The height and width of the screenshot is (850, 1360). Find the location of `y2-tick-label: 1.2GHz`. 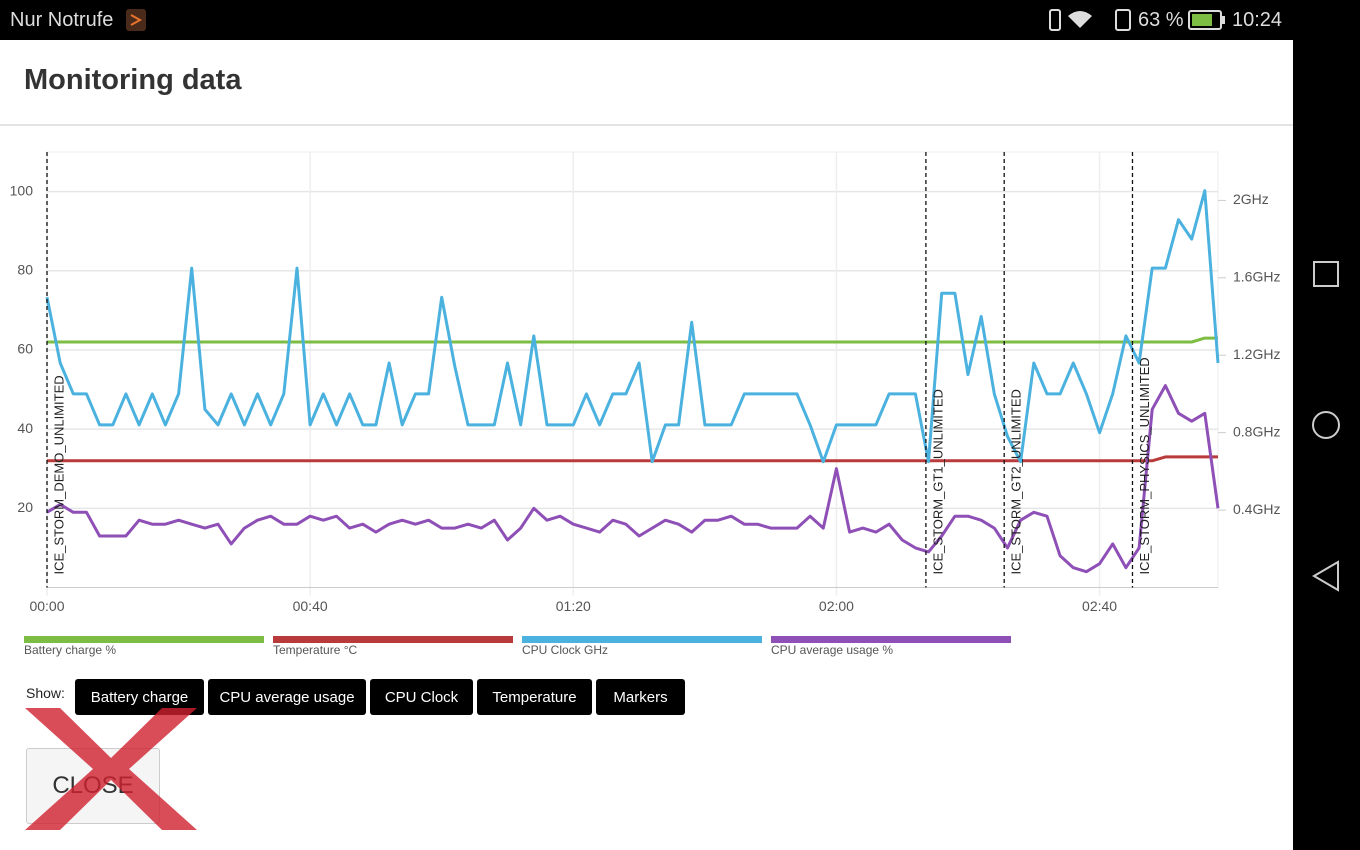

y2-tick-label: 1.2GHz is located at coordinates (1256, 354).